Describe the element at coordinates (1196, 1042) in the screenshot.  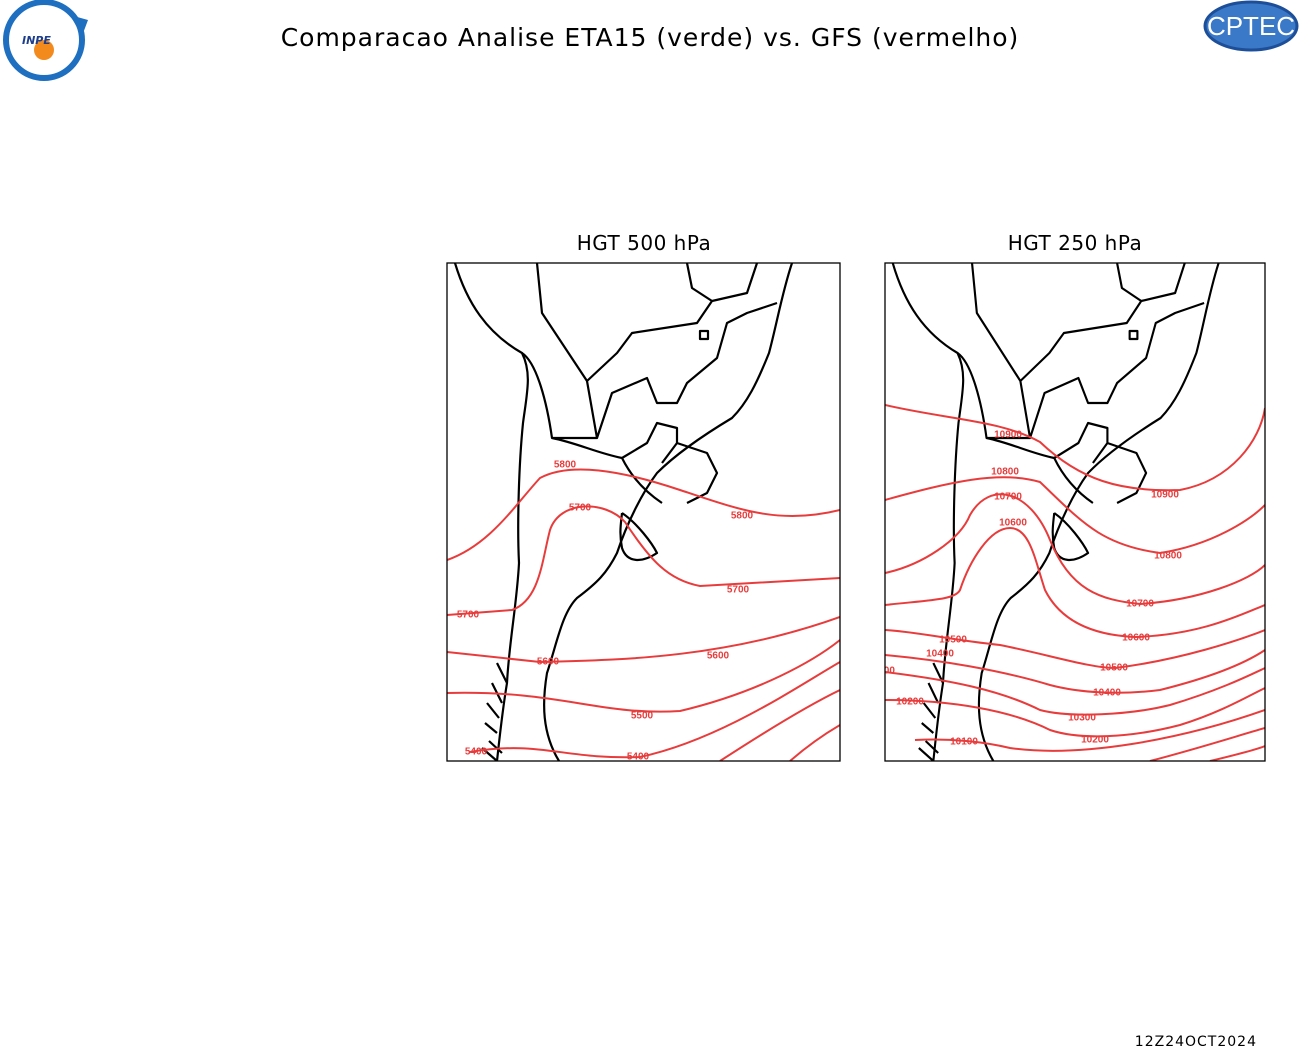
I see `timestamp: 12Z24OCT2024` at that location.